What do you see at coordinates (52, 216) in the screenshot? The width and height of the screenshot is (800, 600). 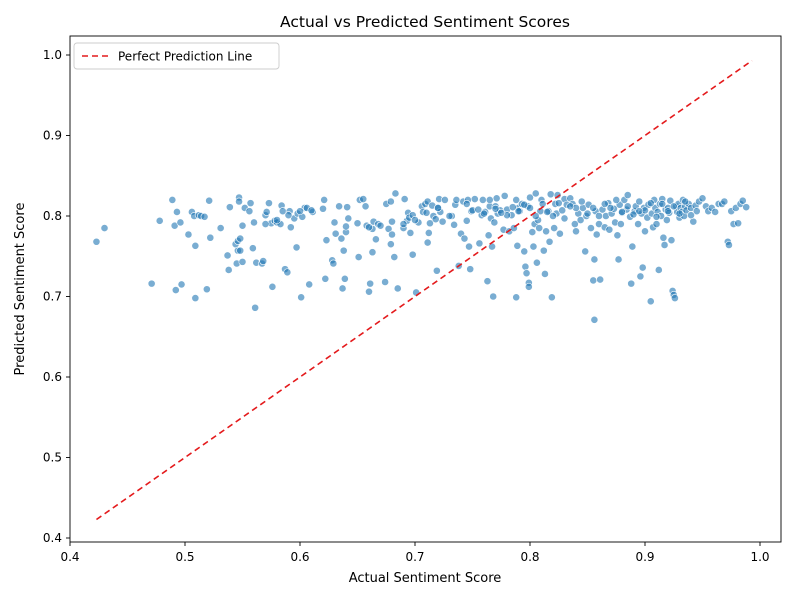 I see `y-tick-label: 0.8` at bounding box center [52, 216].